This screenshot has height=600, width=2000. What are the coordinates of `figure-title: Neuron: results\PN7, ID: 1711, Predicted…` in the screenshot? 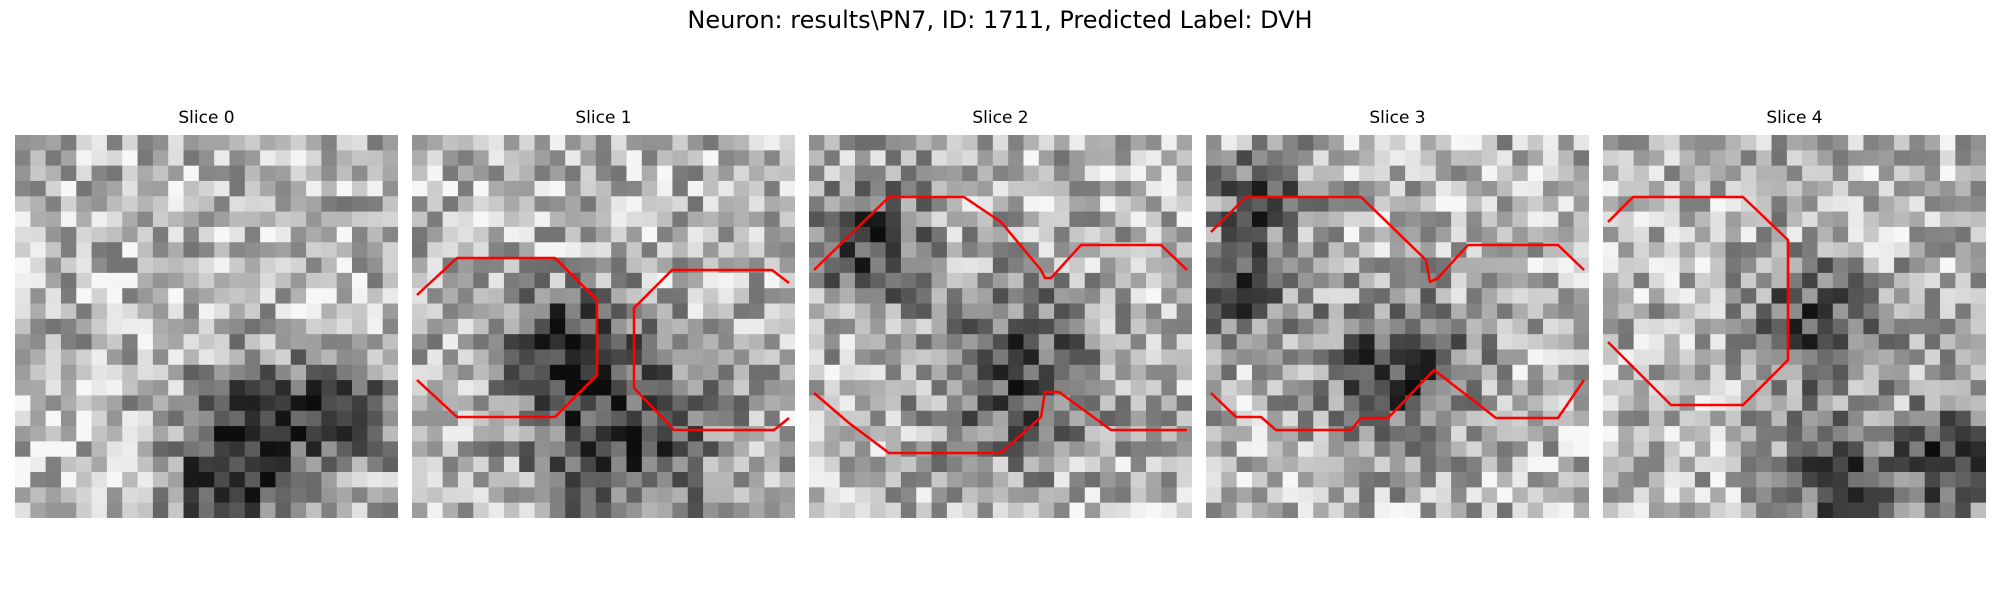 It's located at (1000, 20).